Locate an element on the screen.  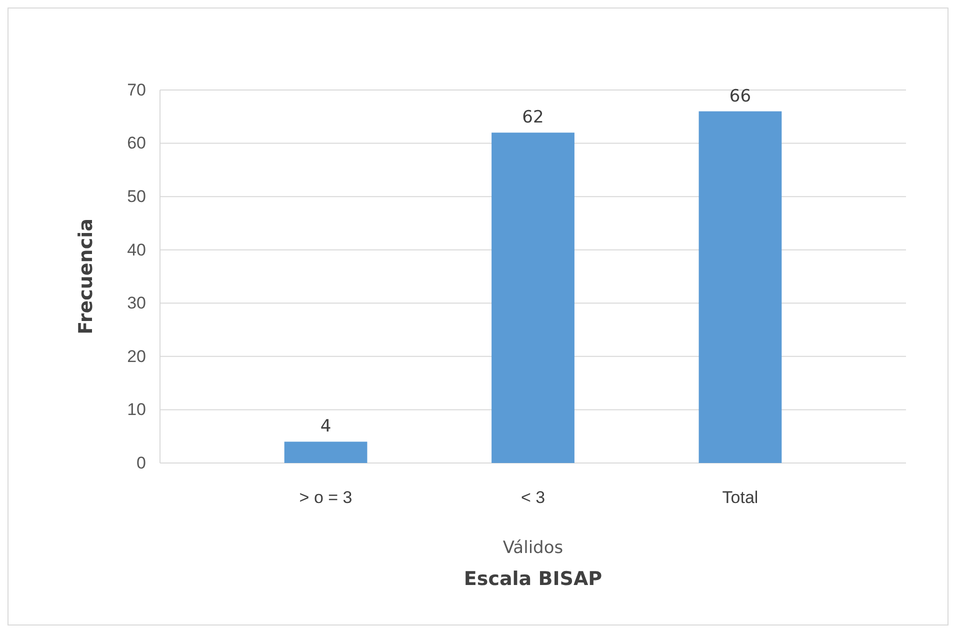
y-tick-label: 30 is located at coordinates (136, 303).